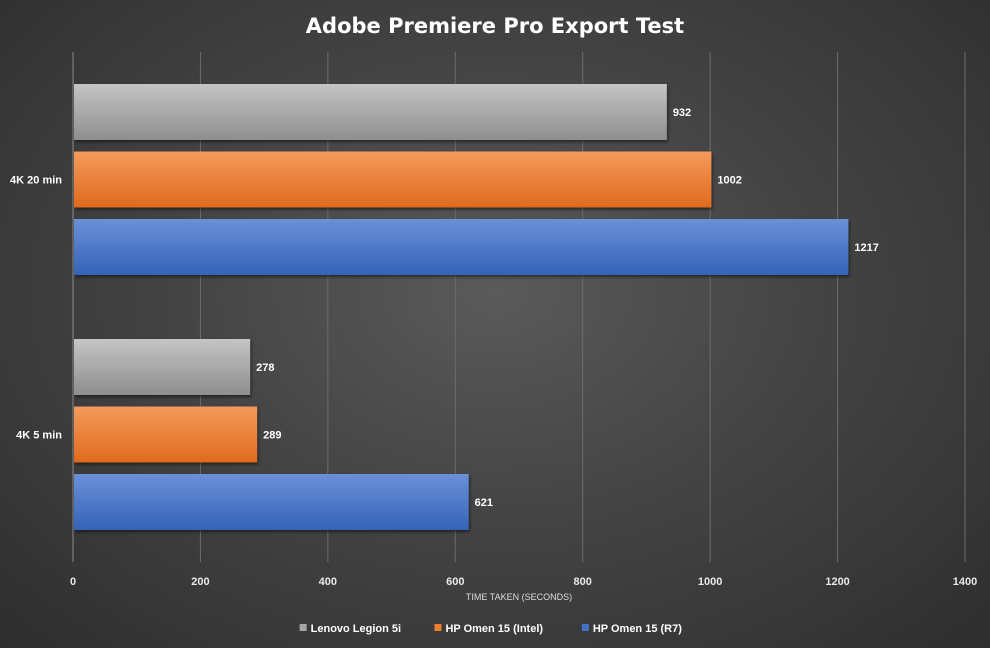  I want to click on data-label: 1002, so click(729, 181).